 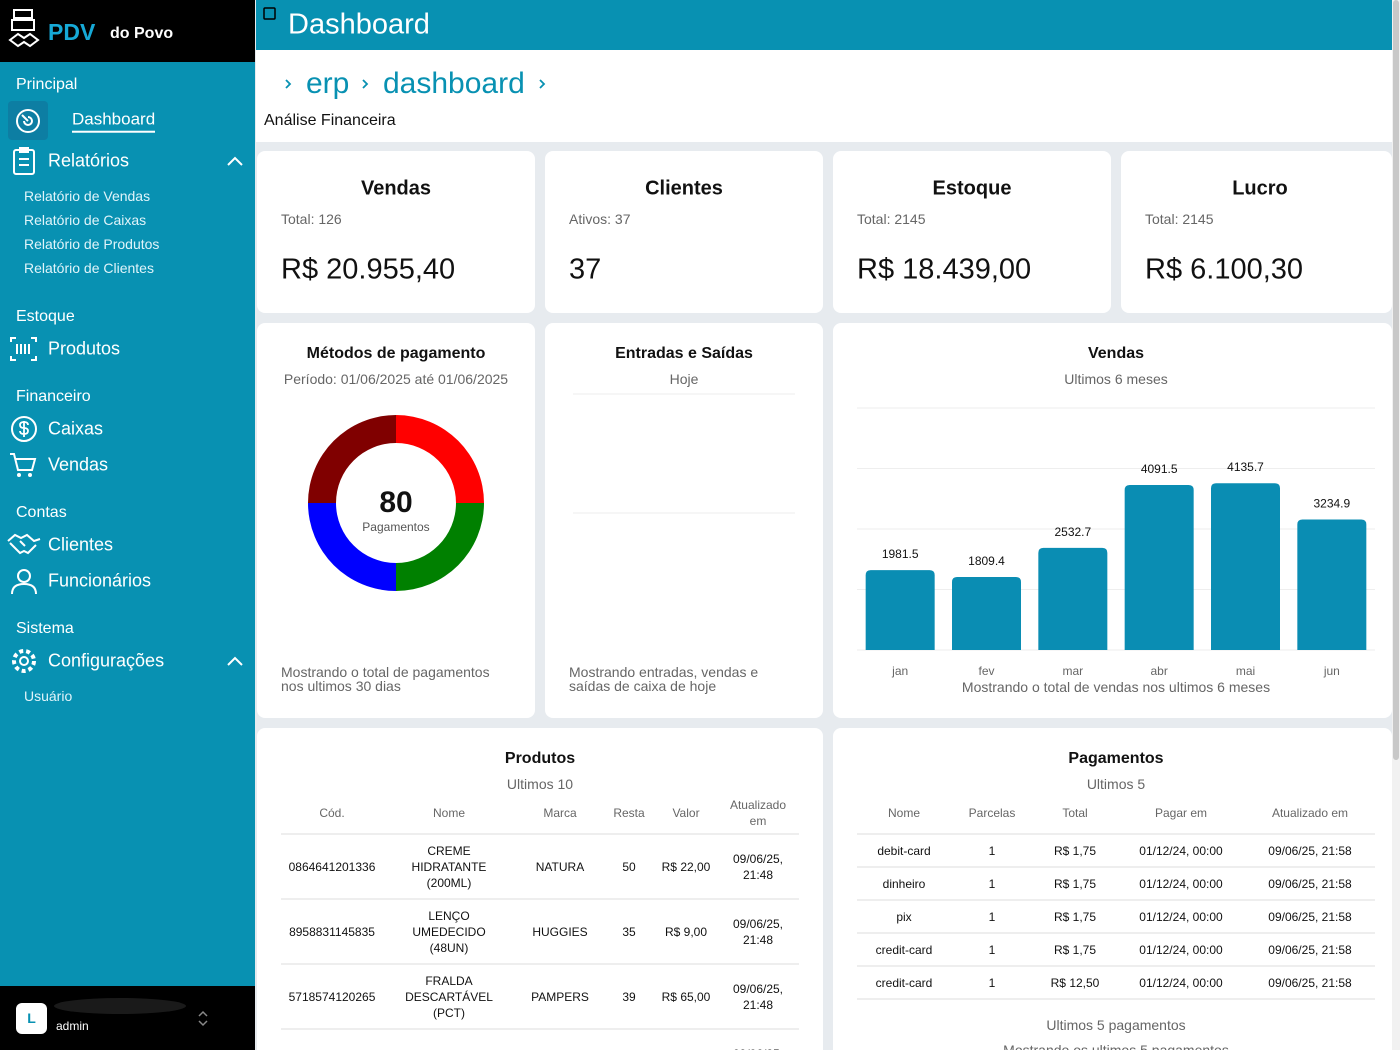 What do you see at coordinates (114, 121) in the screenshot?
I see `nav-item: Dashboard` at bounding box center [114, 121].